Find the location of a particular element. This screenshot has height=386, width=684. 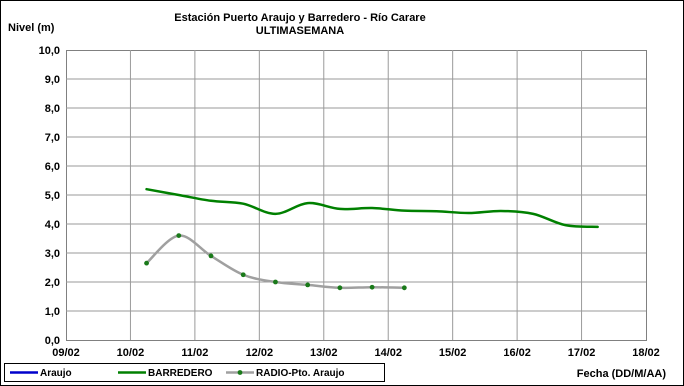

y-tick-label: 7,0 is located at coordinates (52, 138).